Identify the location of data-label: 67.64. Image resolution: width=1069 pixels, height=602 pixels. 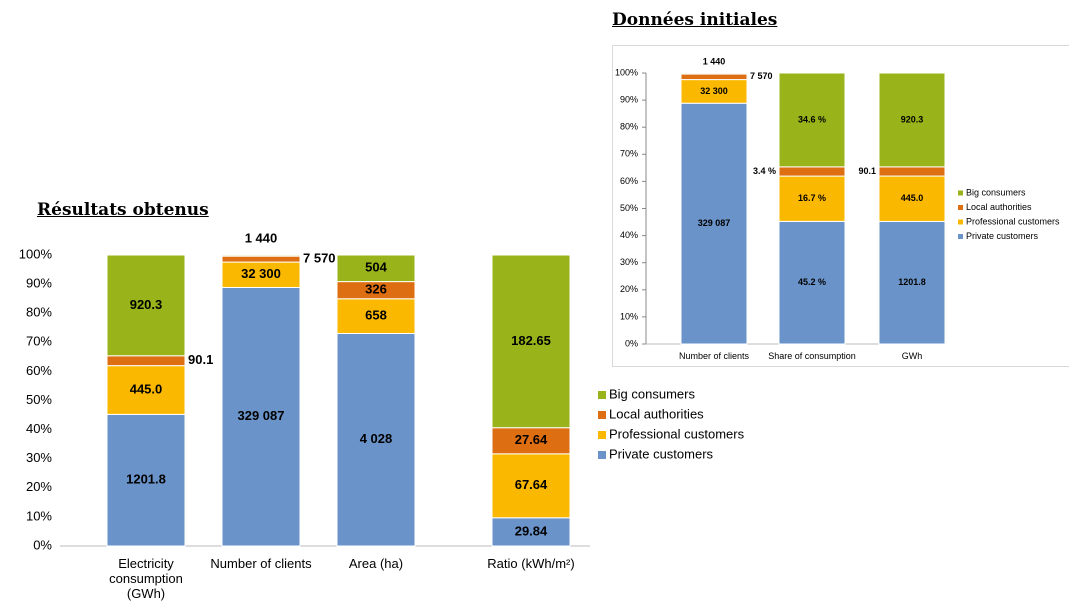
(531, 484).